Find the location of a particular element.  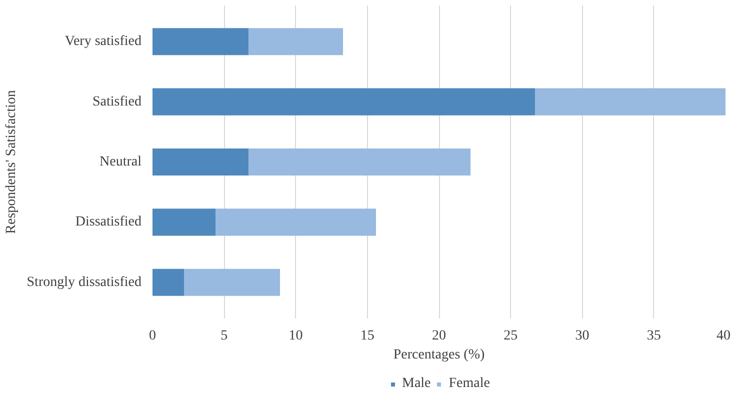

legend-label: Female is located at coordinates (469, 384).